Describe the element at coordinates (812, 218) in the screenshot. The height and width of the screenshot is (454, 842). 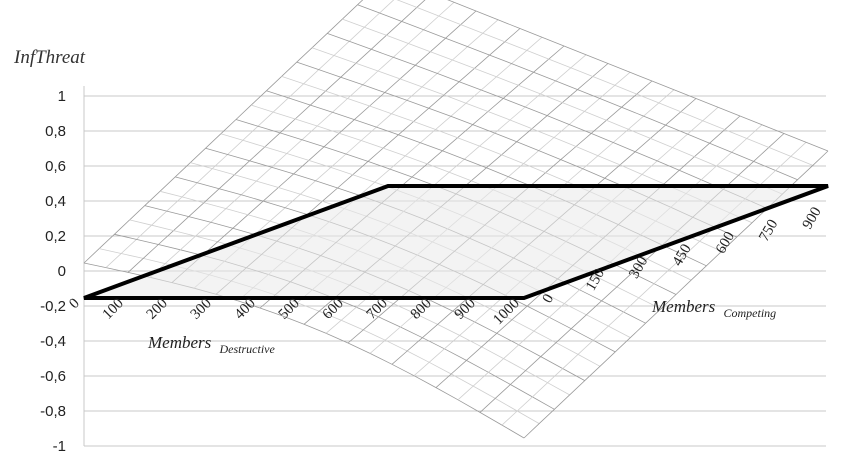
I see `y-tick-label: 900` at that location.